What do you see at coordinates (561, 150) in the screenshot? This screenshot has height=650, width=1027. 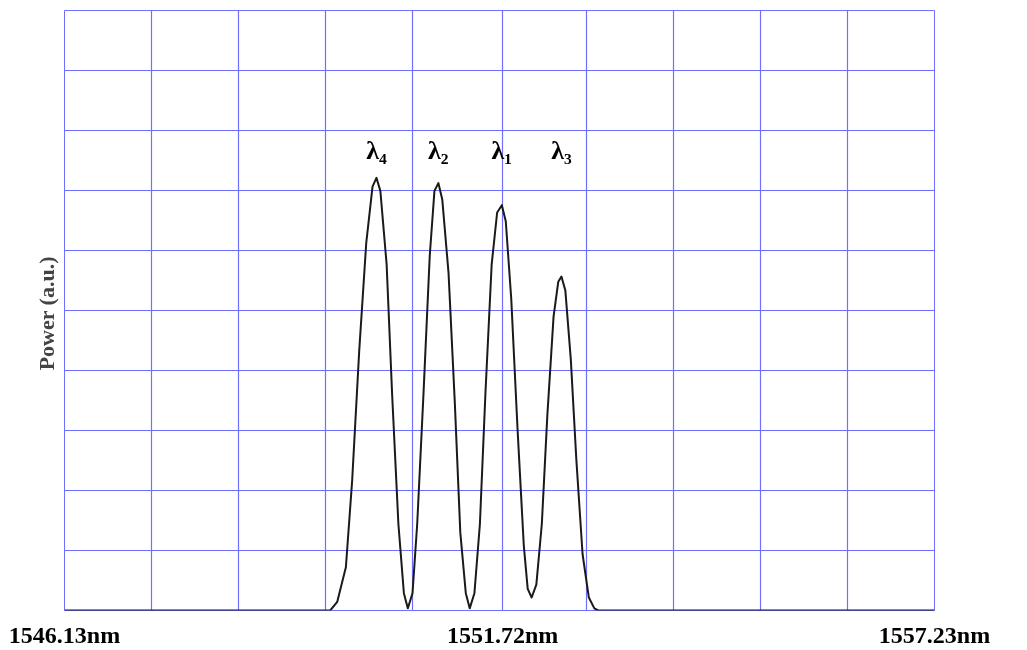 I see `text: λ₃` at bounding box center [561, 150].